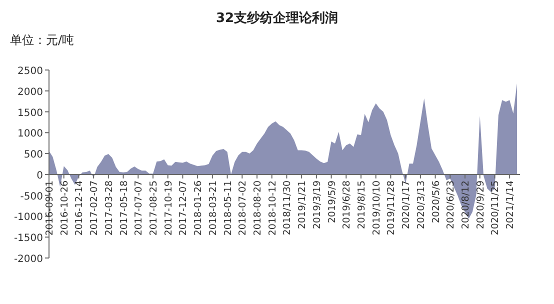  I want to click on x-tick-label: 2019/8/15, so click(362, 205).